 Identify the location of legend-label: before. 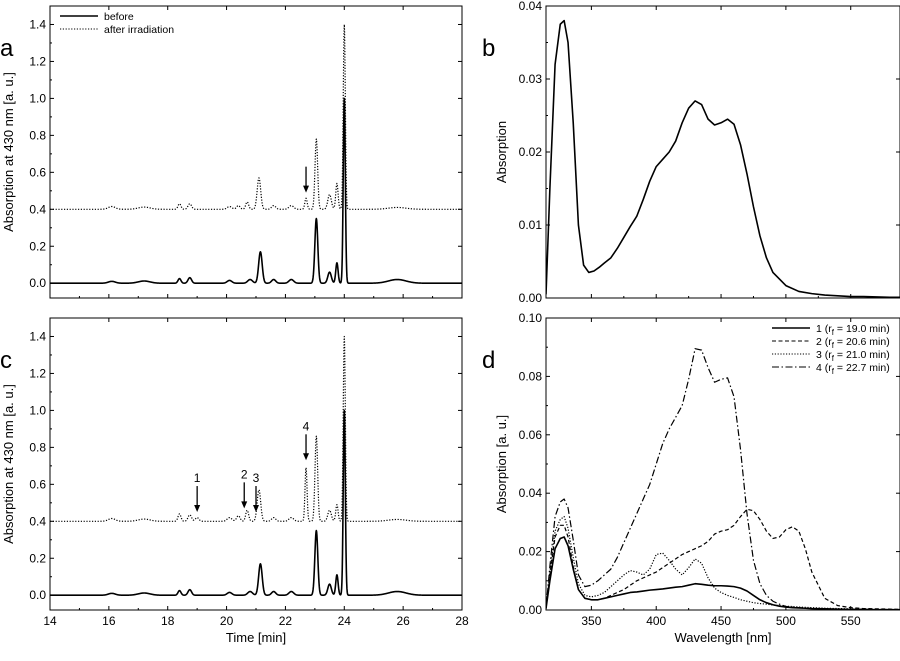
(119, 17).